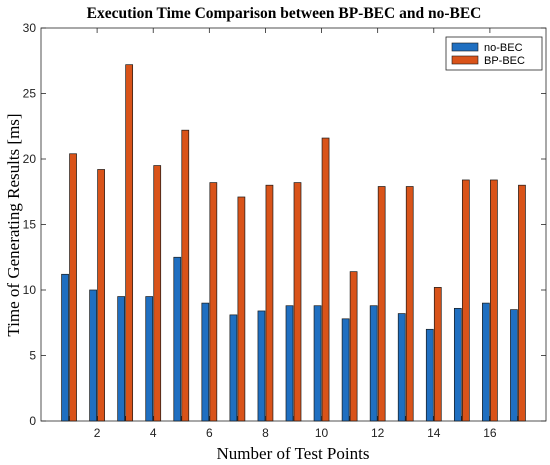 The image size is (550, 465). What do you see at coordinates (503, 48) in the screenshot?
I see `legend-label-no-BEC: no-BEC` at bounding box center [503, 48].